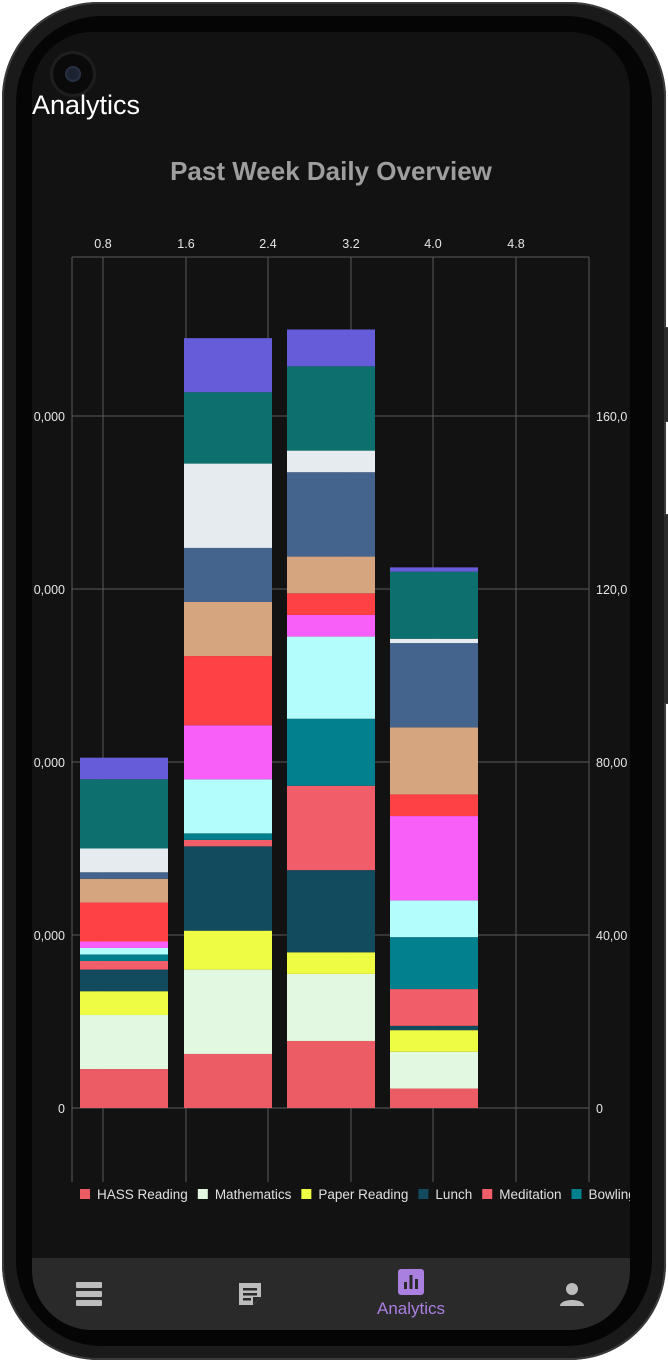 The image size is (668, 1362). What do you see at coordinates (331, 1294) in the screenshot?
I see `bottom-navigation: Analytics` at bounding box center [331, 1294].